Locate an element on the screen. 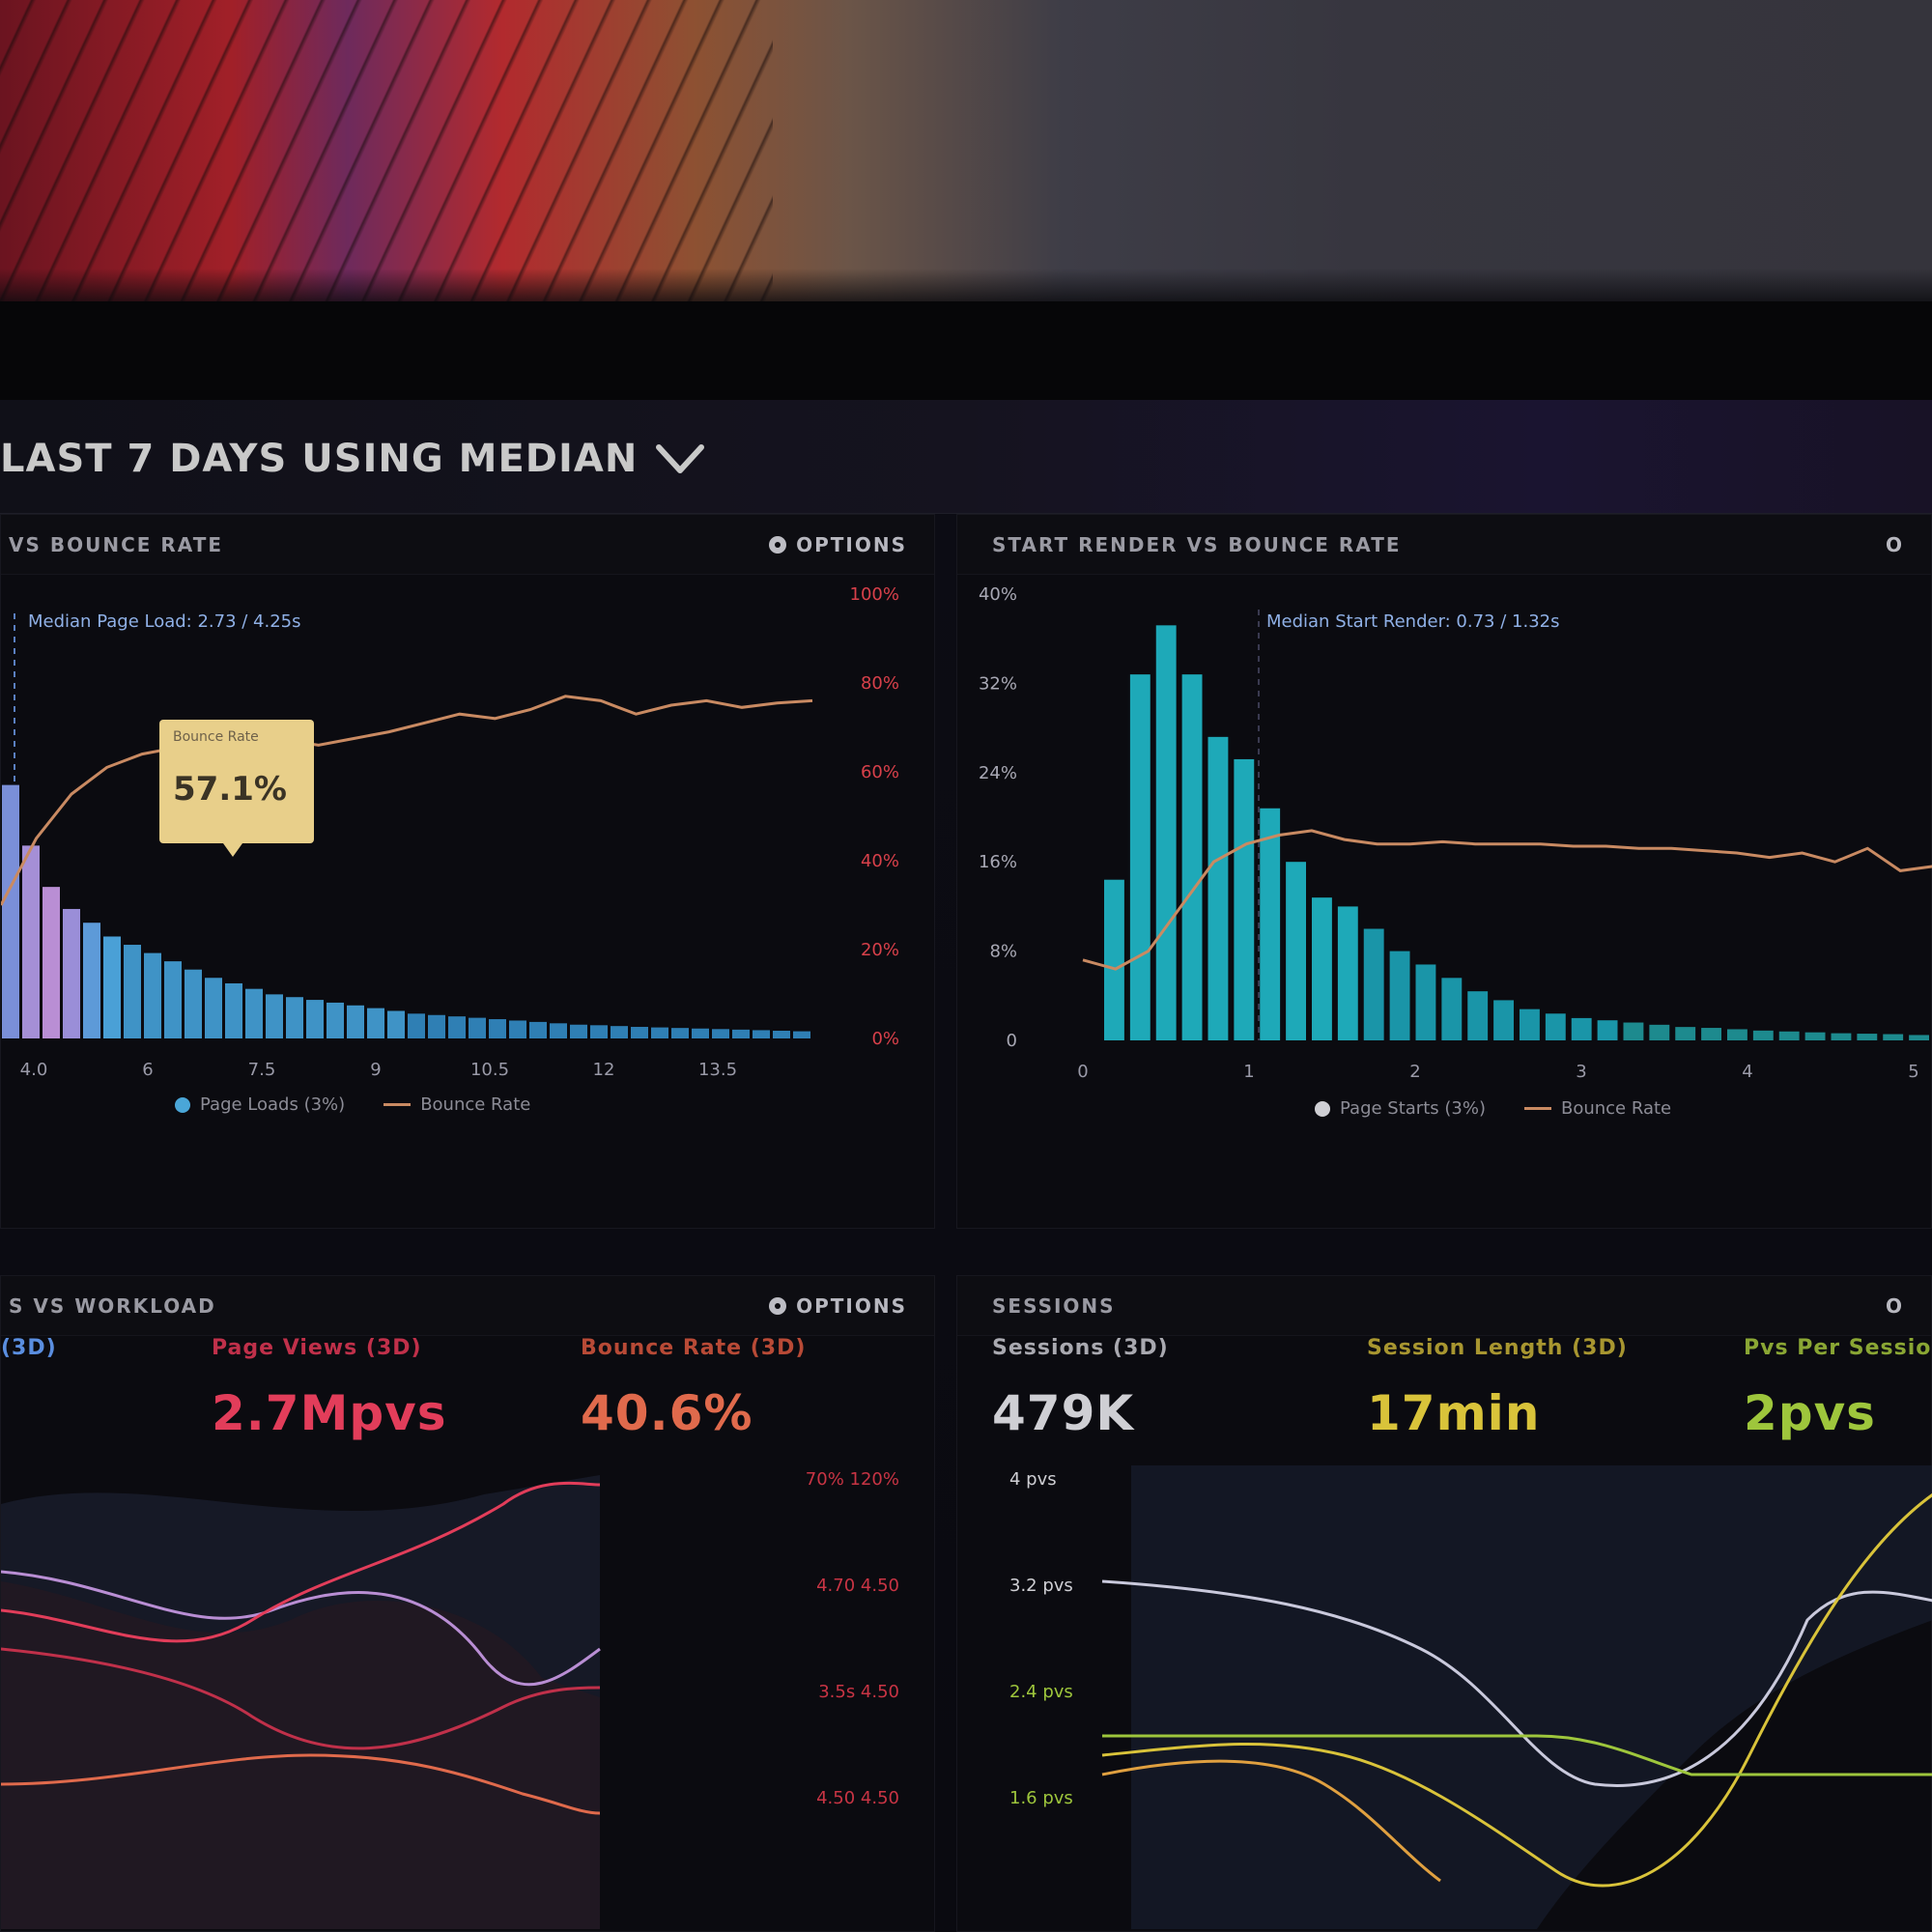  left-axis-tick: 4 pvs is located at coordinates (1033, 1479).